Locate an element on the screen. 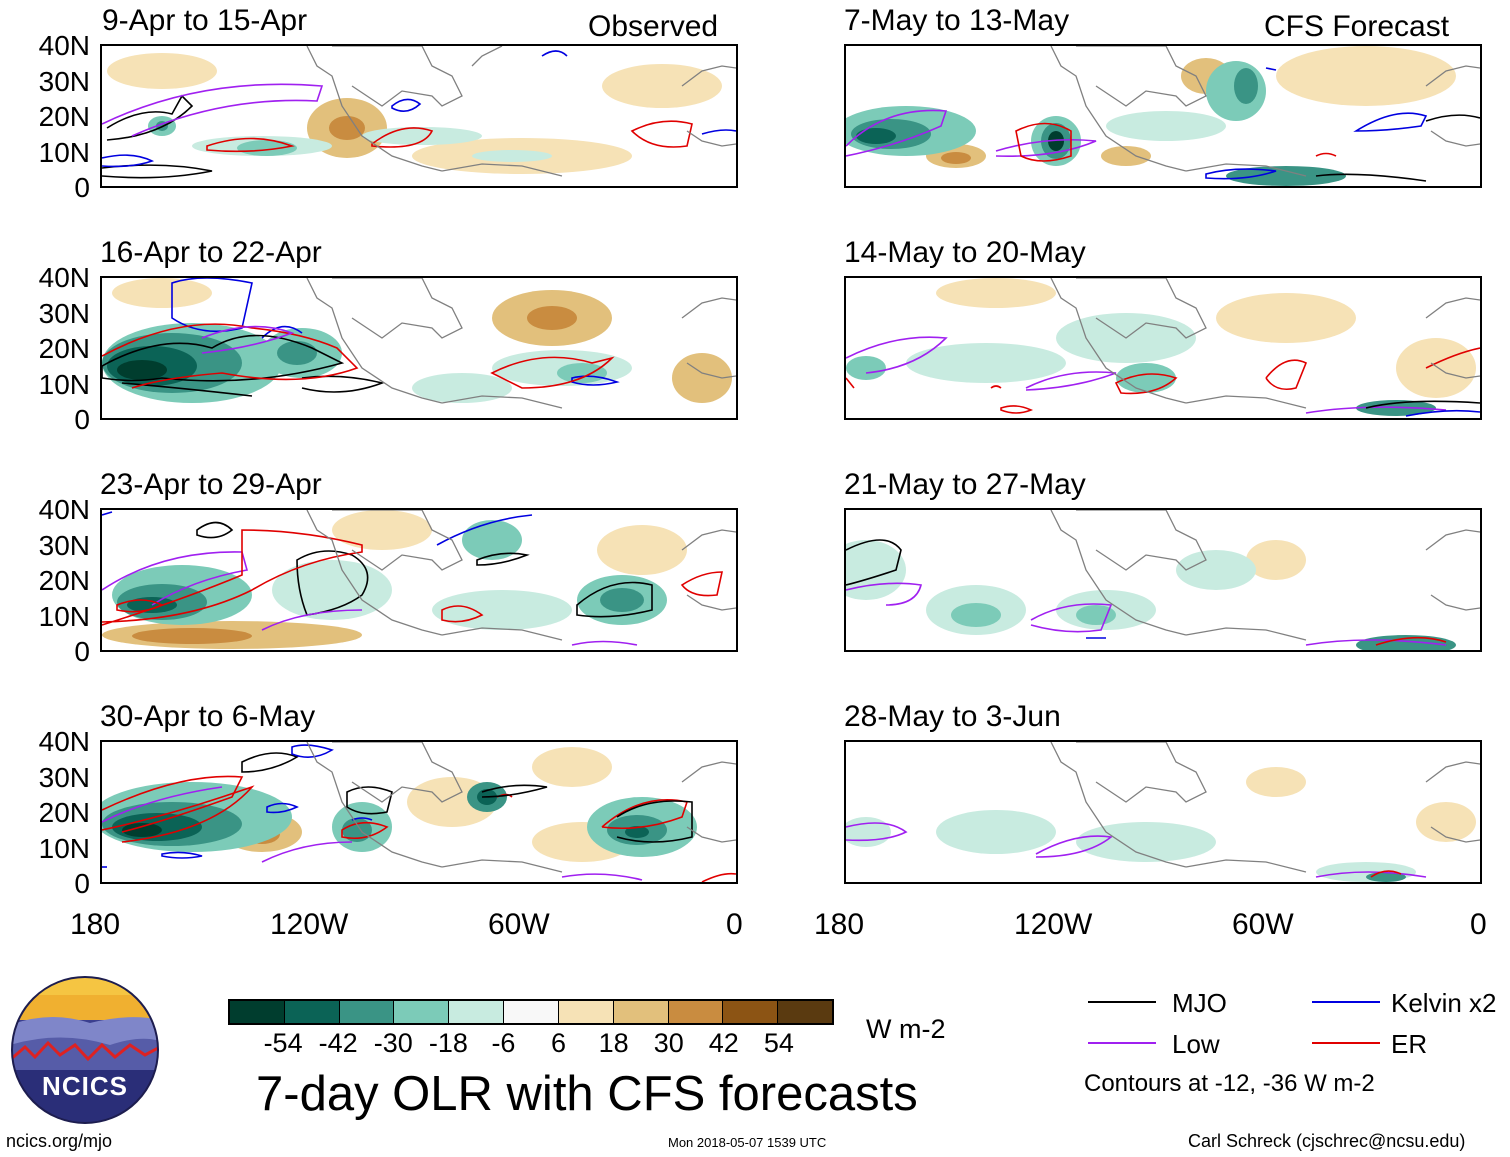  colorbar-labels: -54 -42 -30 -18 -6 6 18 30 42 54 is located at coordinates (531, 1045).